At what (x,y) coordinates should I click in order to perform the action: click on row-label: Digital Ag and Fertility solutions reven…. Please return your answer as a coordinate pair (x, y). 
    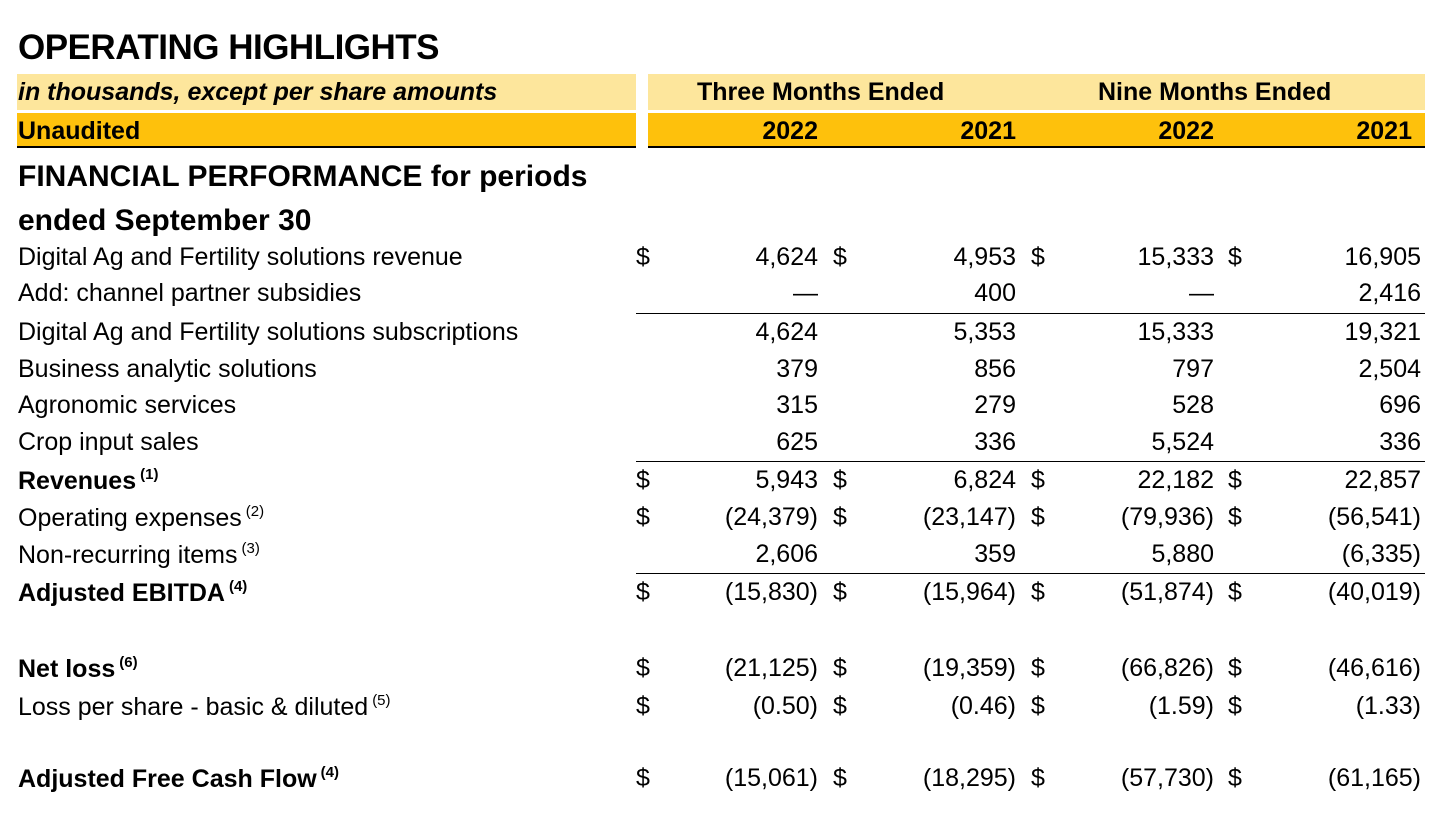
    Looking at the image, I should click on (240, 257).